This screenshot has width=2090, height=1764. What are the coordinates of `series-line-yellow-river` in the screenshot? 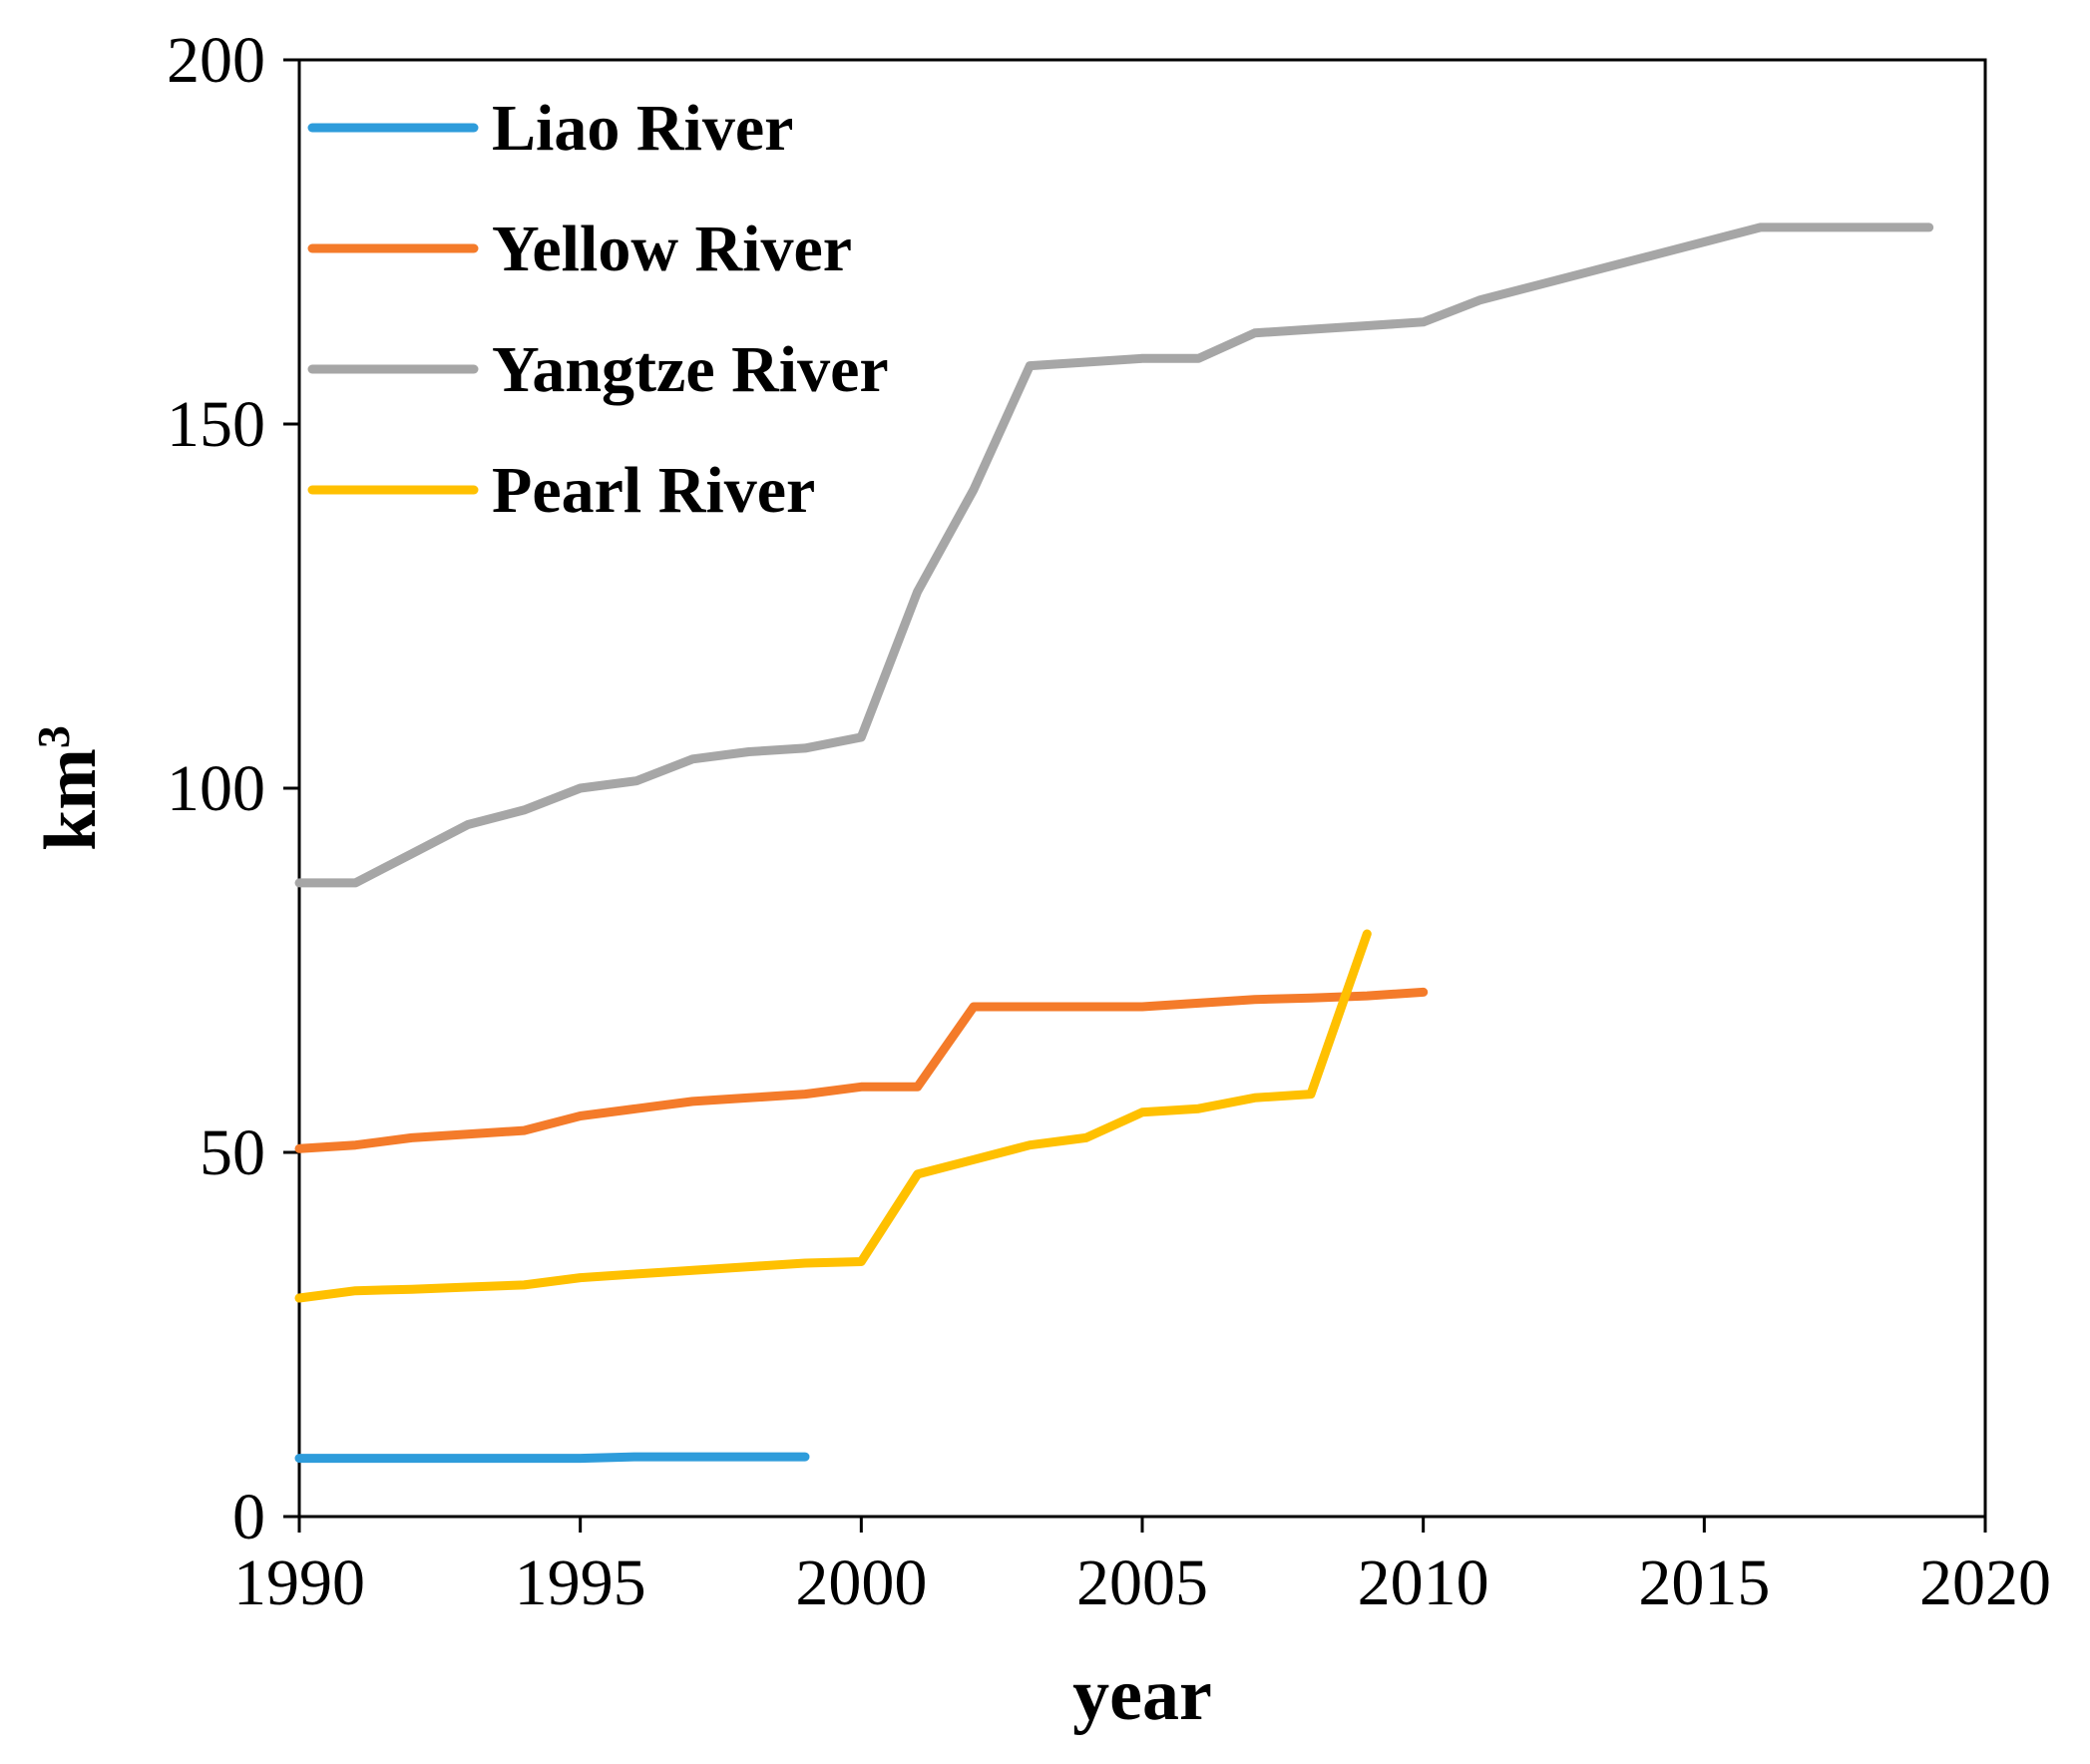 It's located at (861, 1070).